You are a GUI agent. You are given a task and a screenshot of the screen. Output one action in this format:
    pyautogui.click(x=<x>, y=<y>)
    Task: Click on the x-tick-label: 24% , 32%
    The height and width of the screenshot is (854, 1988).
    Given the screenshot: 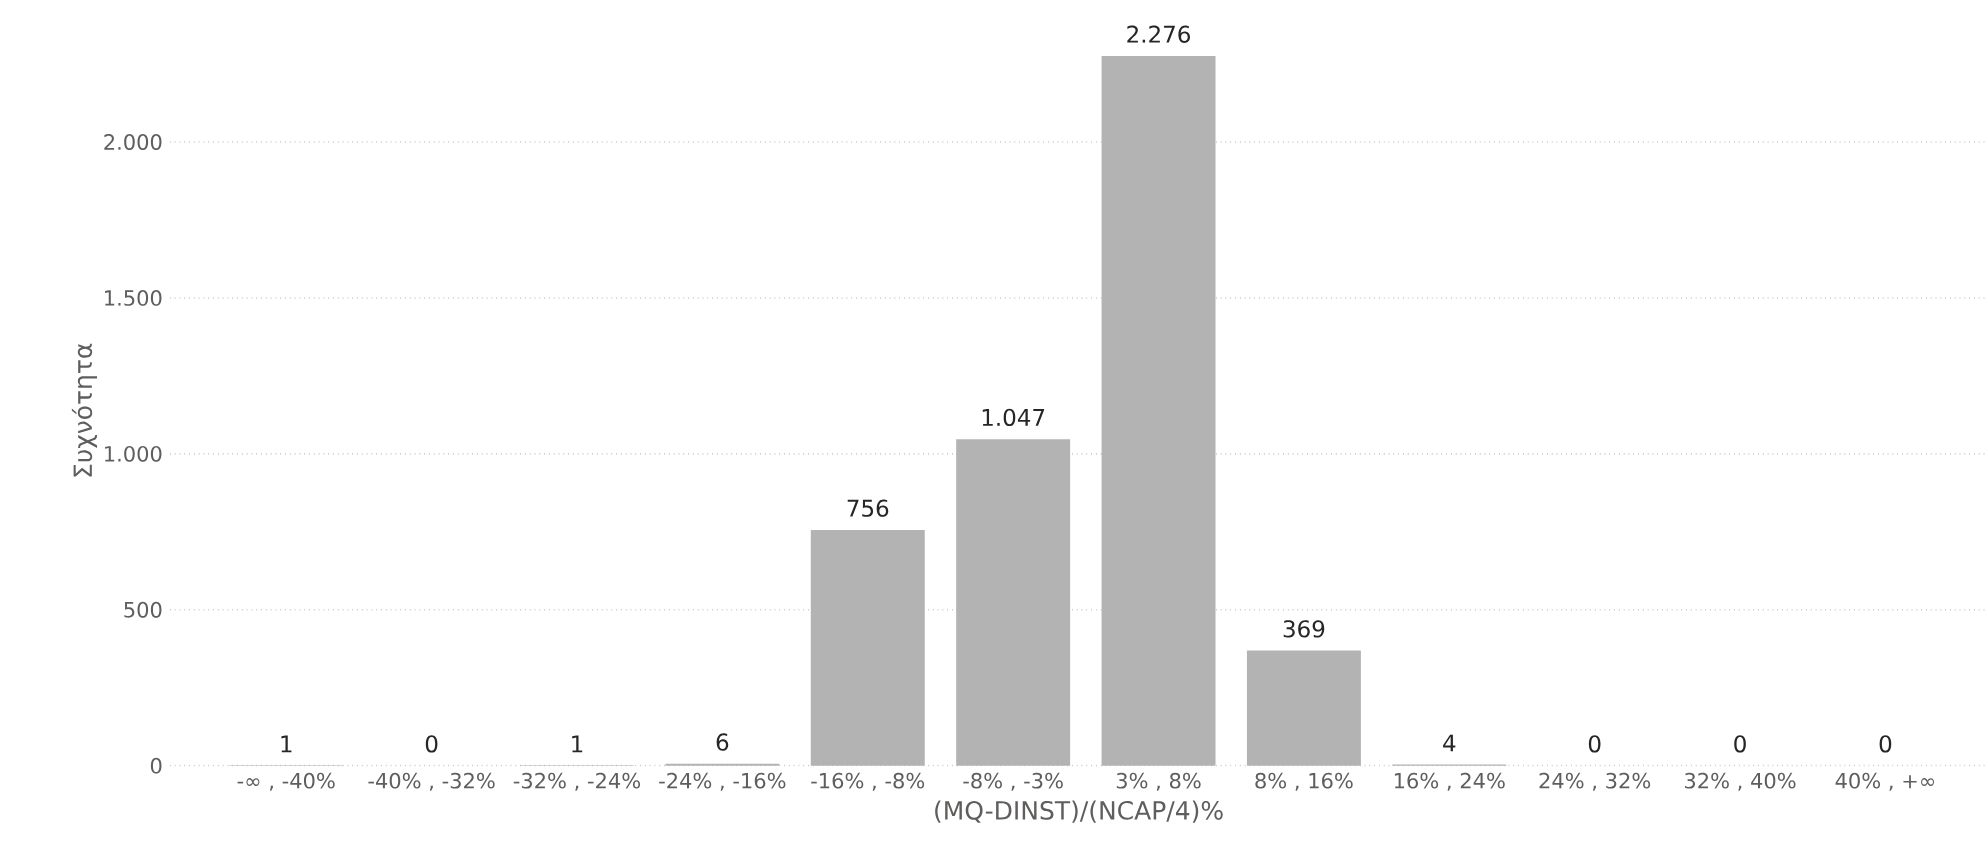 What is the action you would take?
    pyautogui.click(x=1595, y=781)
    